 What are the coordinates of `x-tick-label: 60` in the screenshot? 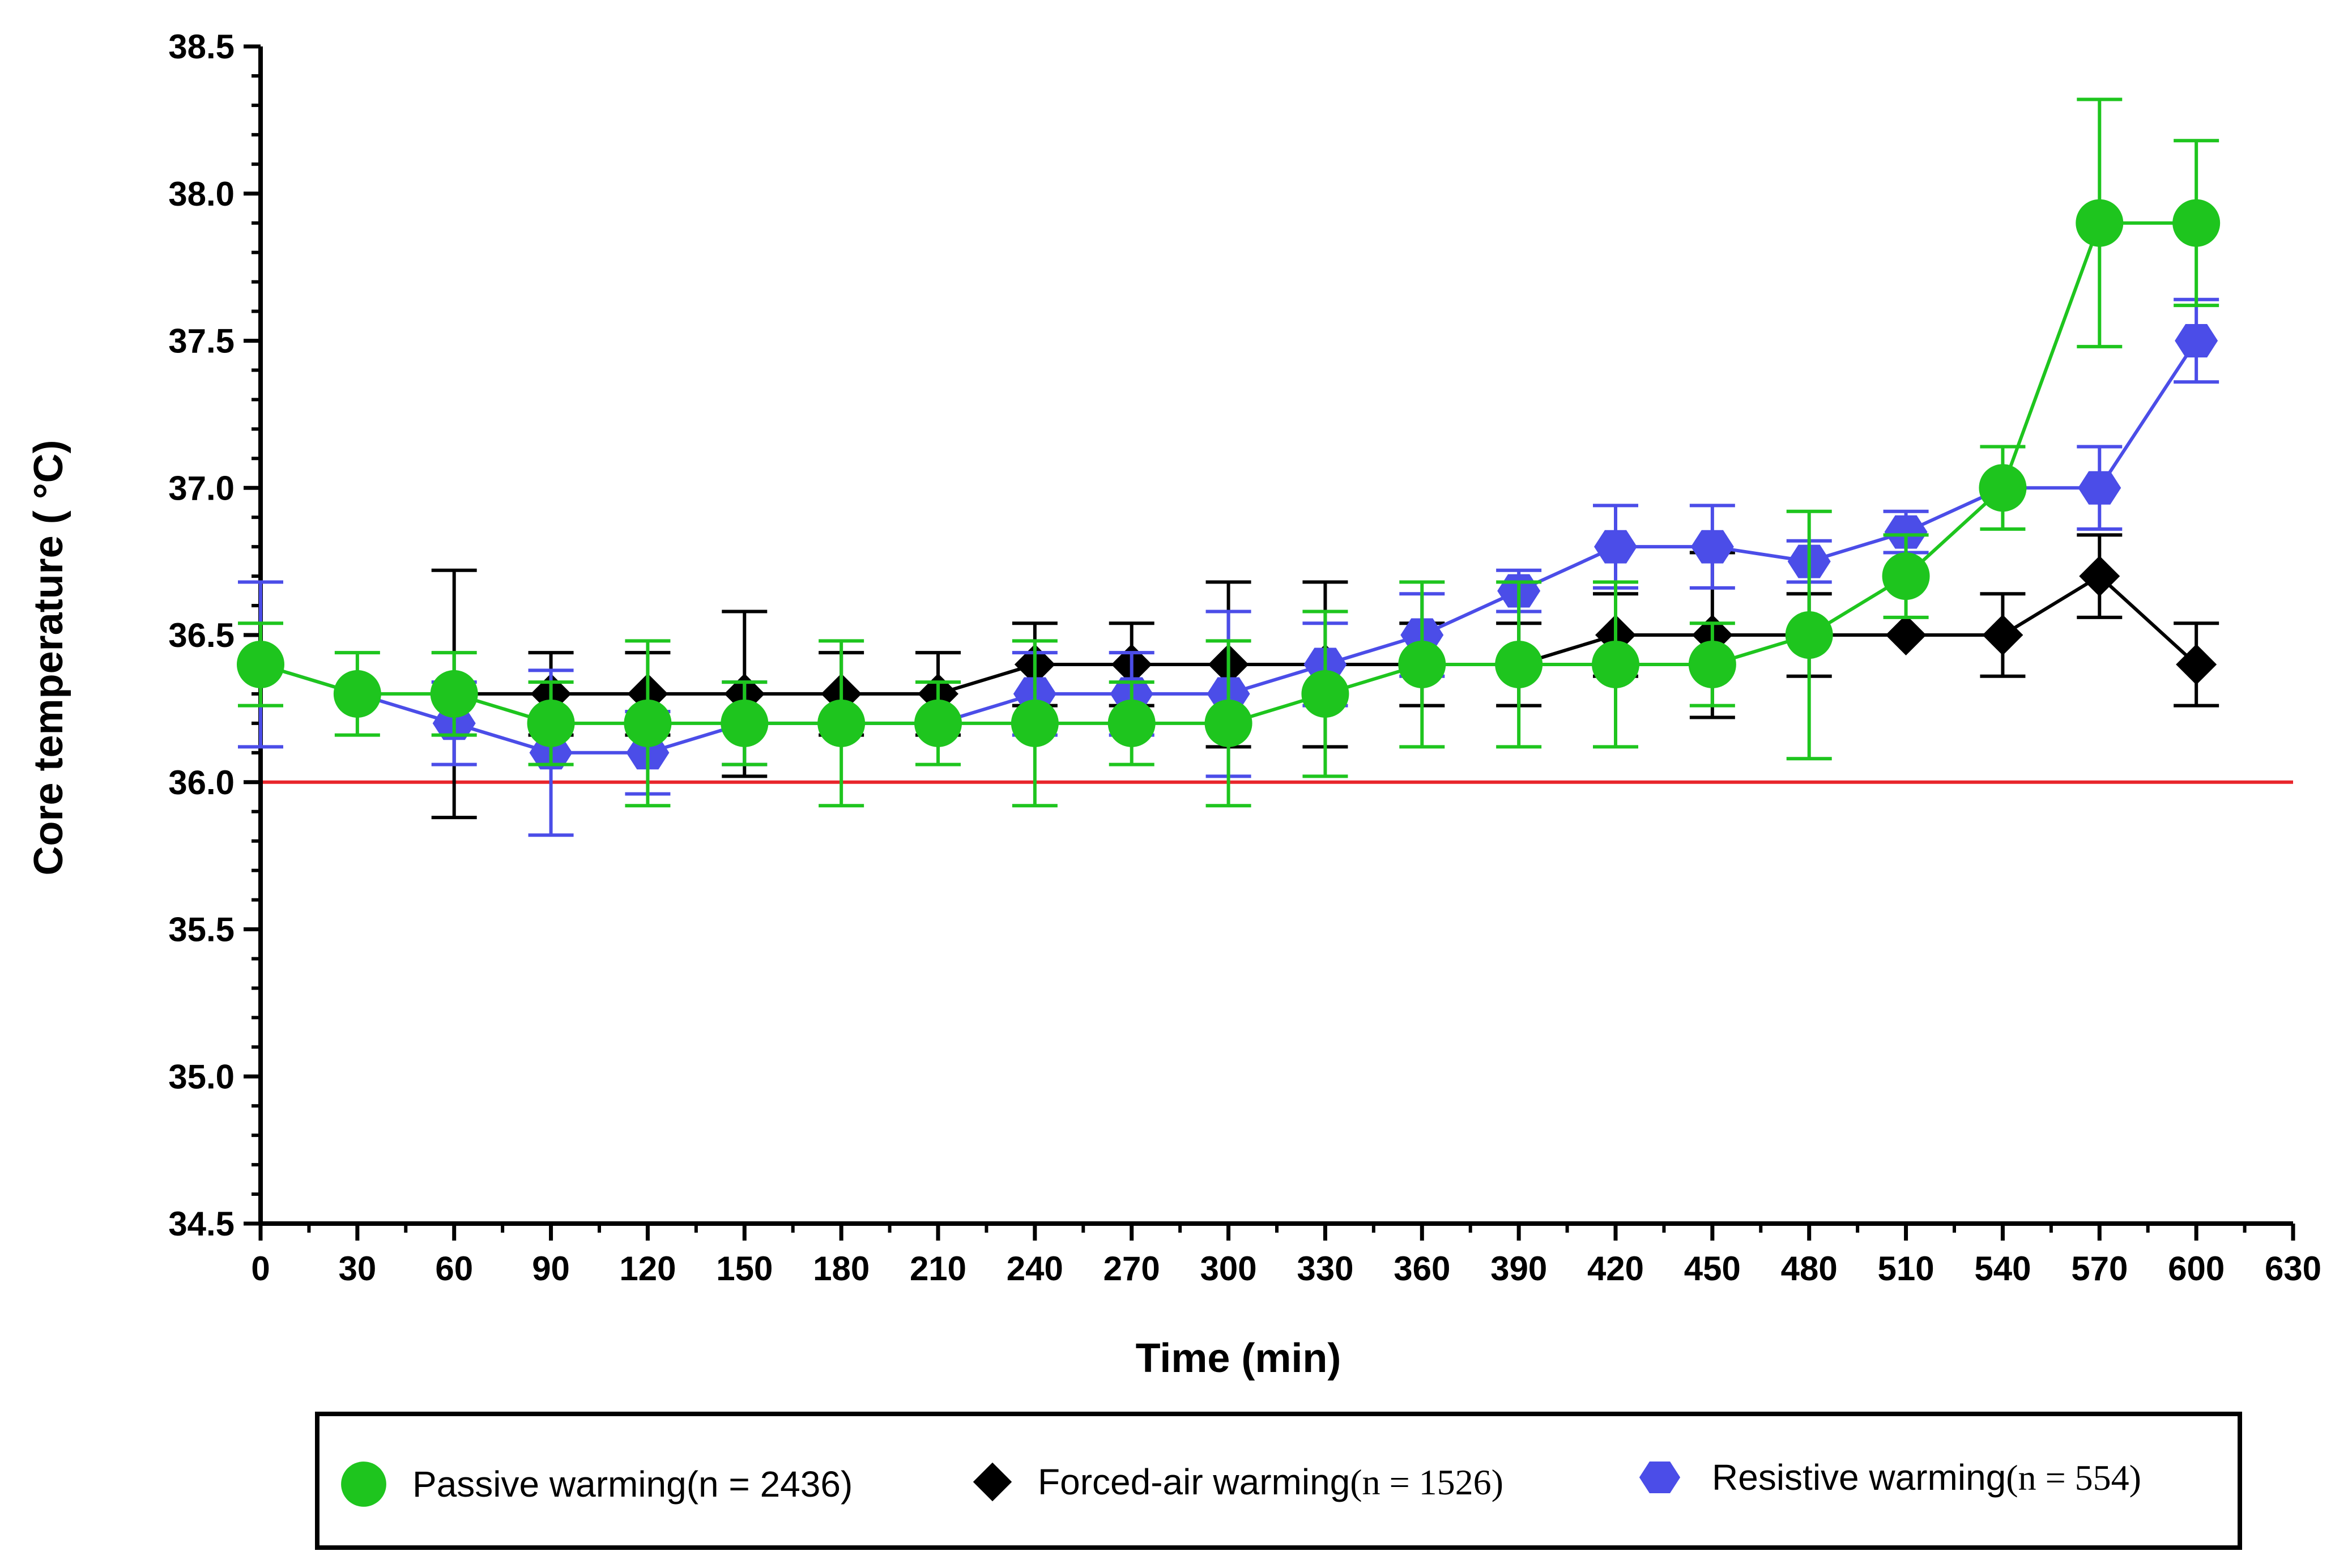 It's located at (454, 1269).